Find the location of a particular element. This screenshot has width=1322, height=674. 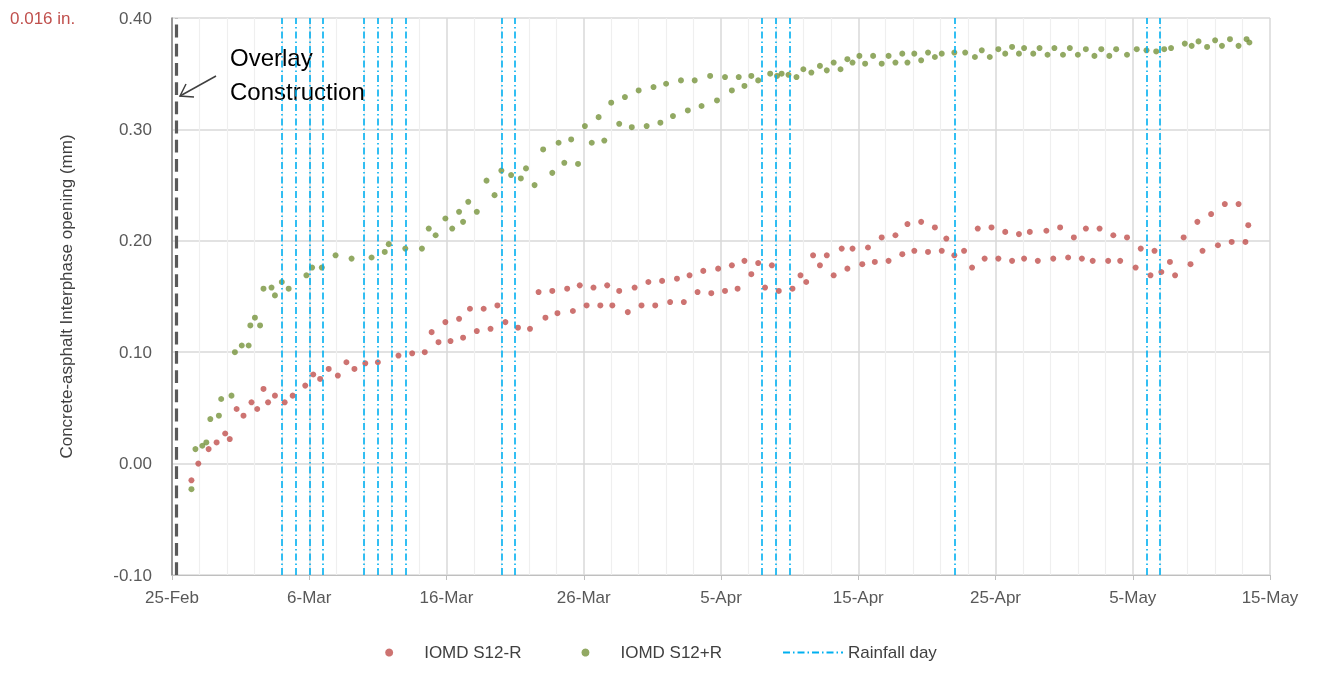

x-tick-label: 26-Mar is located at coordinates (584, 597).